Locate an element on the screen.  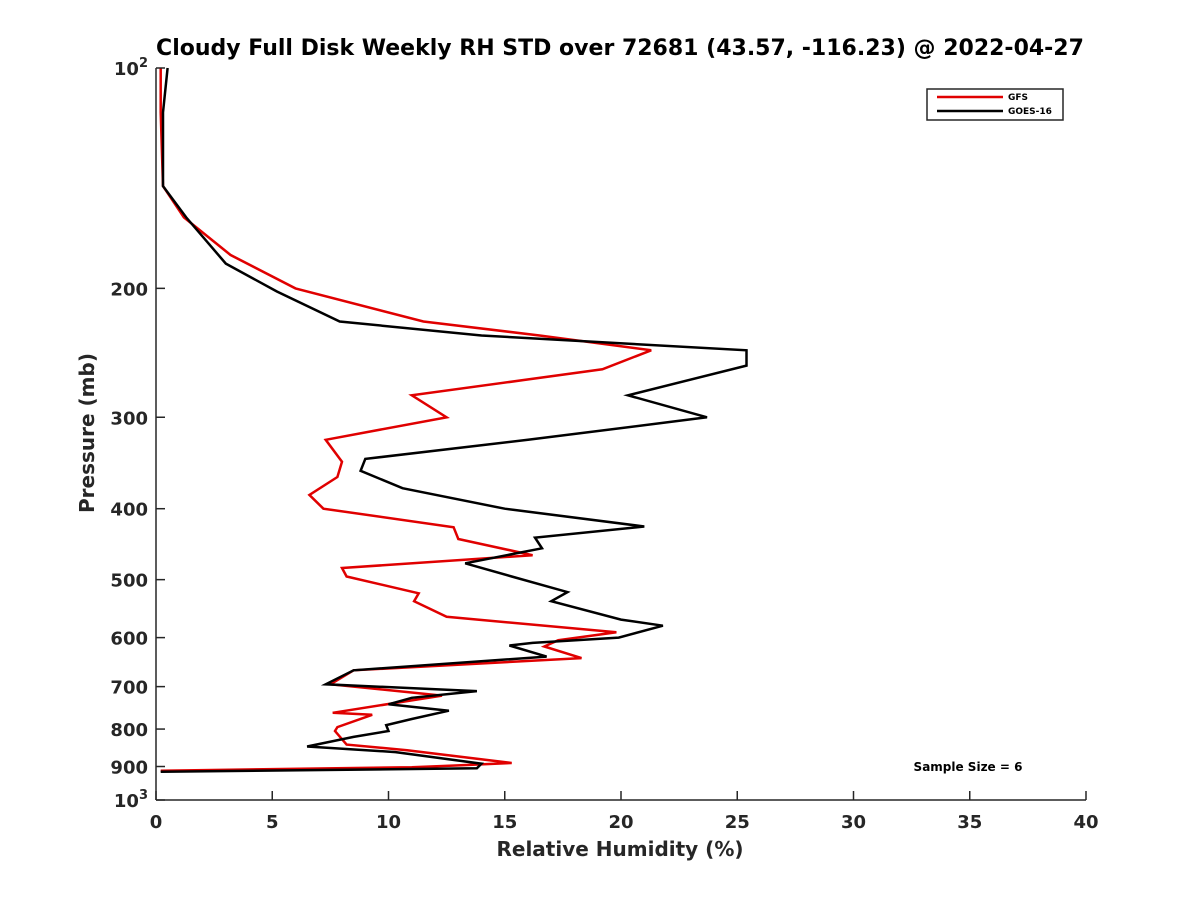
x-tick-label: 0 is located at coordinates (156, 822).